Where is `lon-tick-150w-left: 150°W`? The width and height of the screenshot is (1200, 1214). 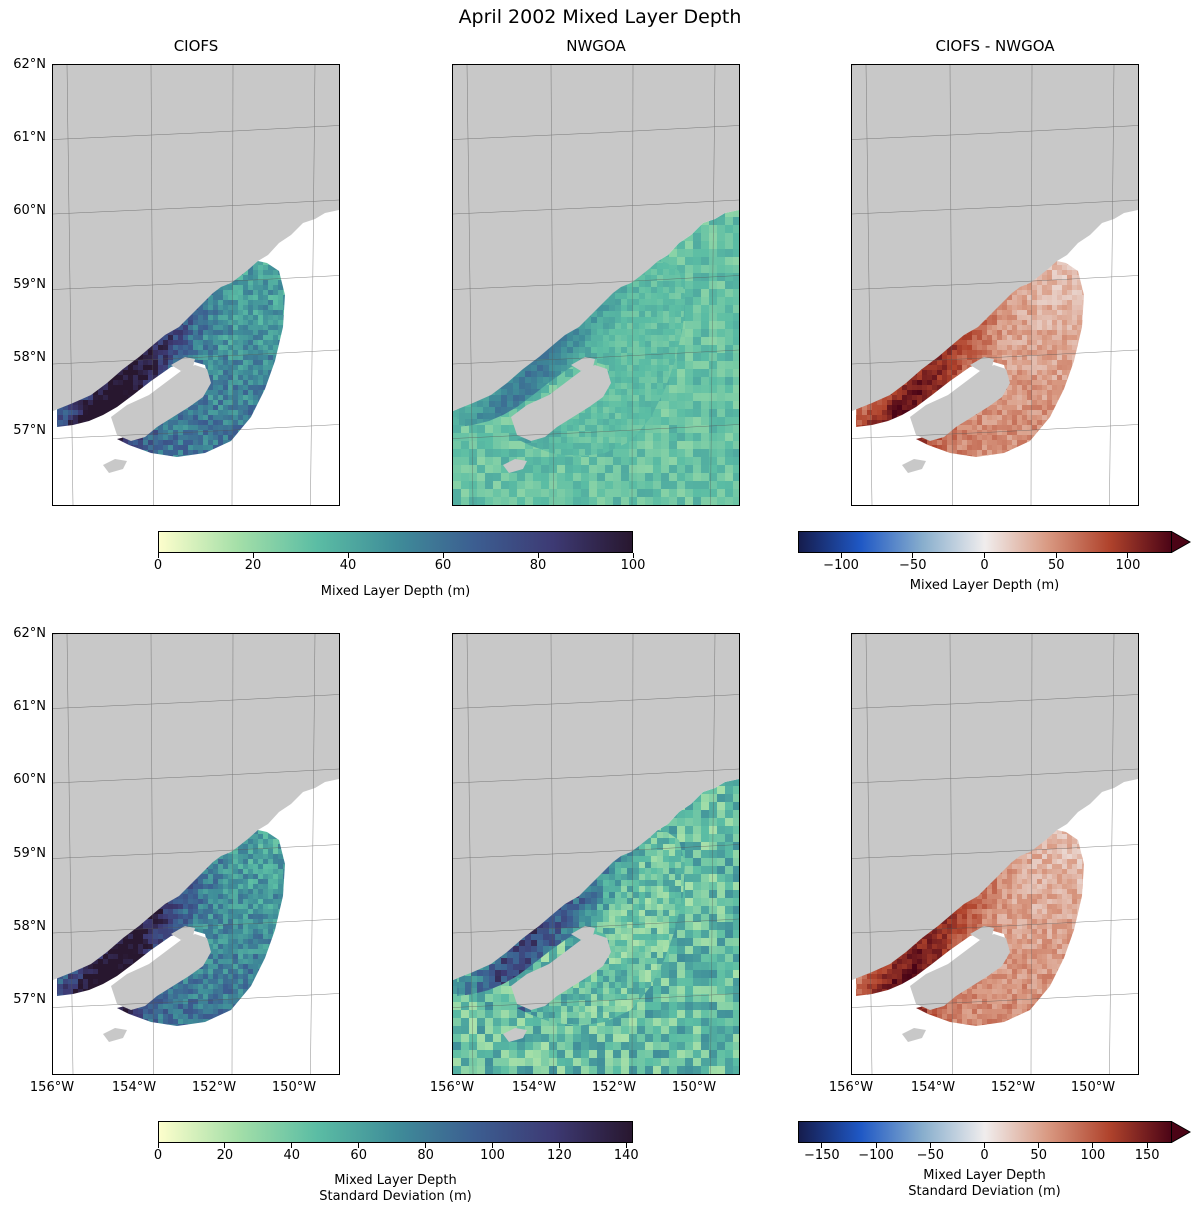
lon-tick-150w-left: 150°W is located at coordinates (294, 1087).